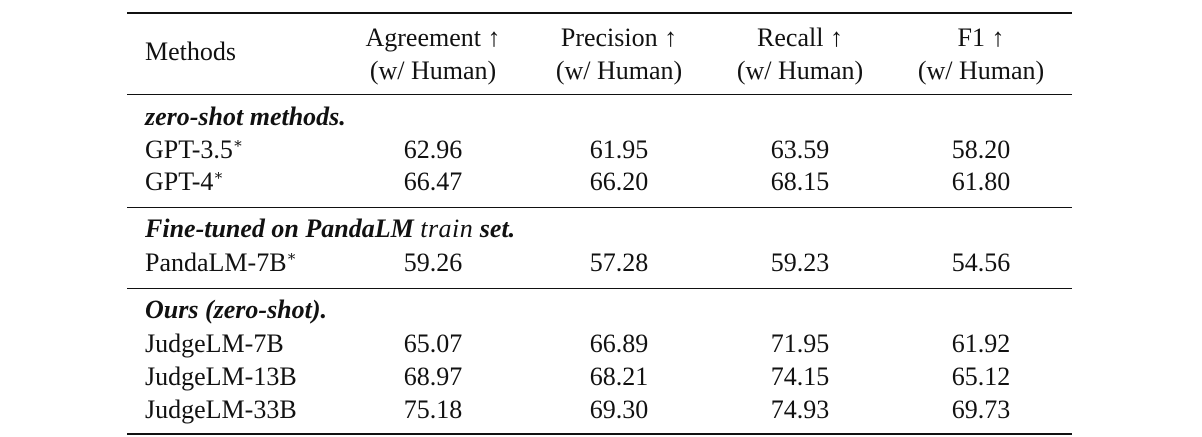 This screenshot has width=1202, height=437. I want to click on header-methods: Methods, so click(190, 51).